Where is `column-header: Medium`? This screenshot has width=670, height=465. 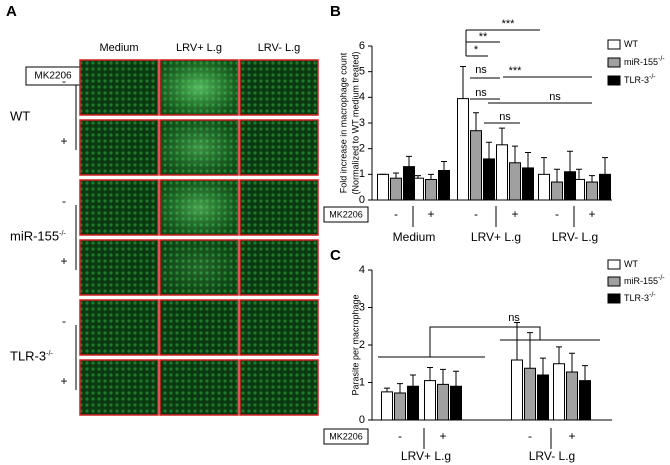
column-header: Medium is located at coordinates (118, 48).